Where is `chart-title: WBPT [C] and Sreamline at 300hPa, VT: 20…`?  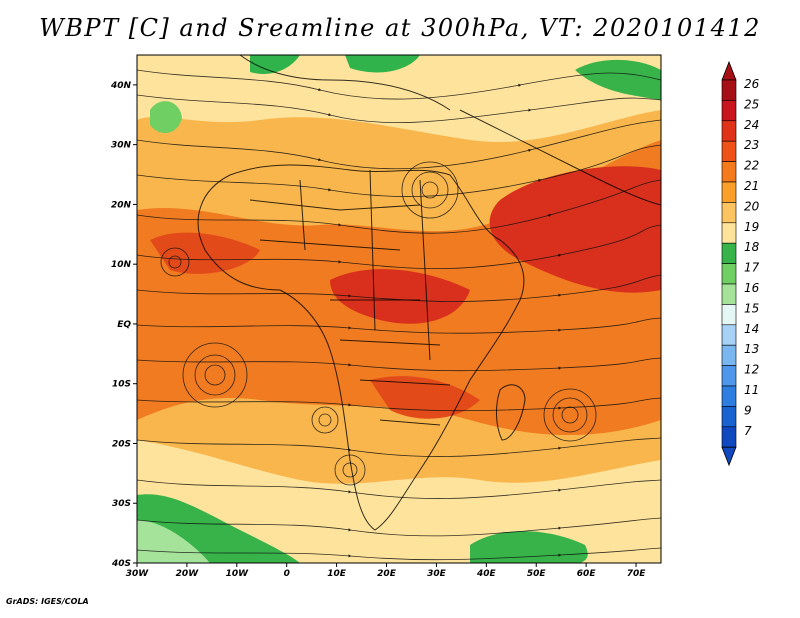
chart-title: WBPT [C] and Sreamline at 300hPa, VT: 20… is located at coordinates (400, 28).